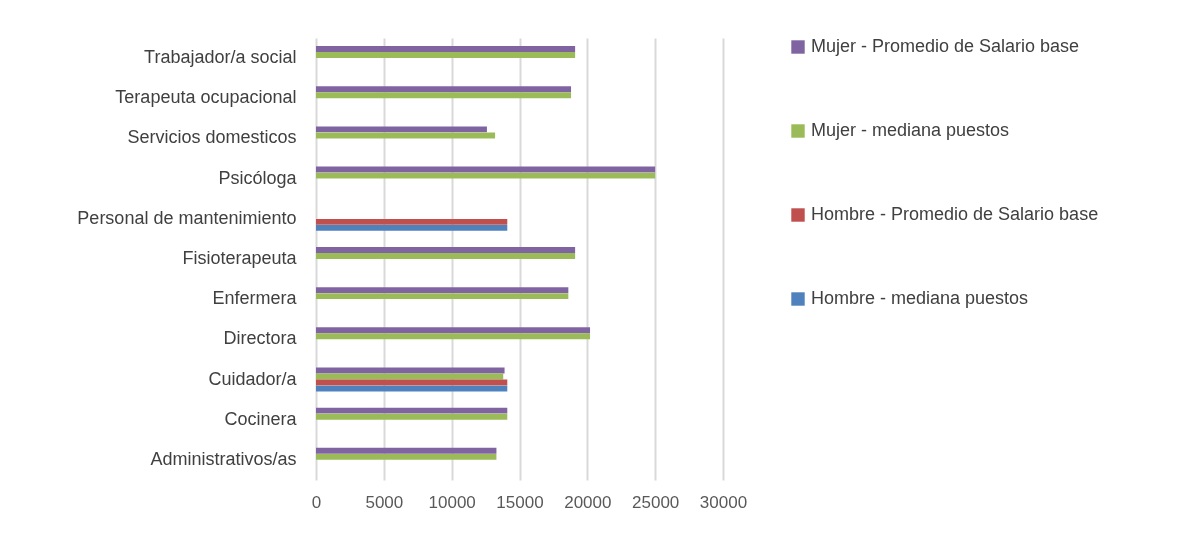 The width and height of the screenshot is (1179, 535). I want to click on x-tick-label: 5000, so click(384, 502).